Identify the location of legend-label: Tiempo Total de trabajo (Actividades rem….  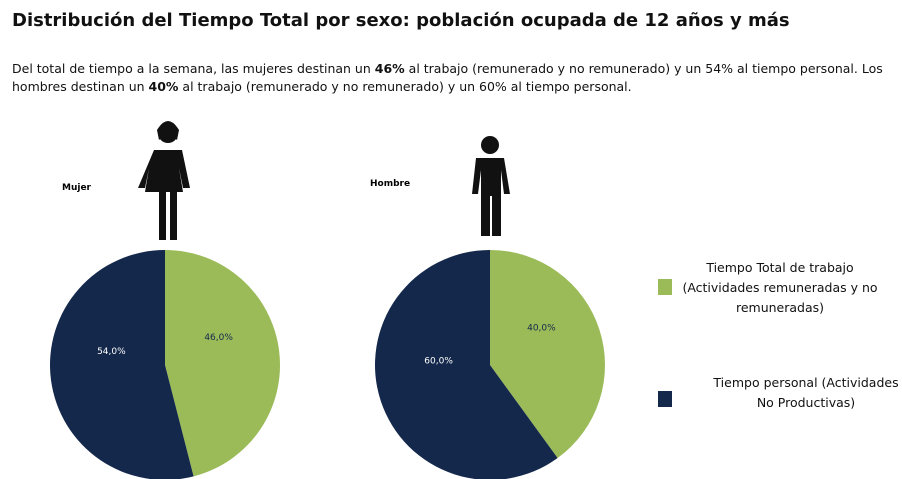
(780, 287).